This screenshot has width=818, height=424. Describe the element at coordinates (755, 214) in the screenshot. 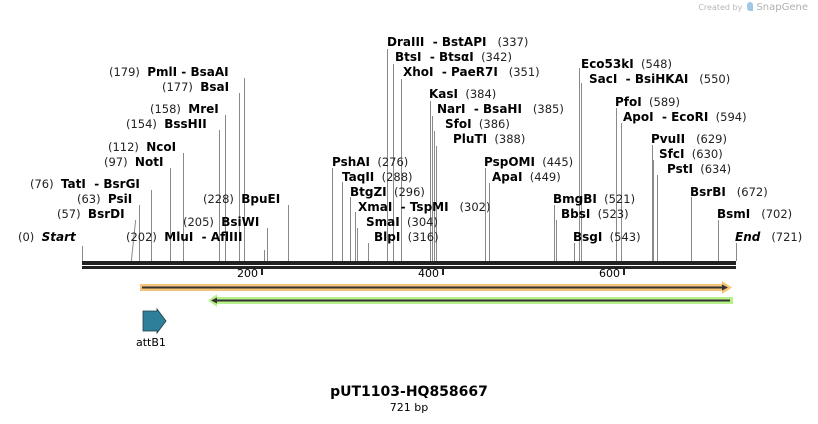

I see `site-label-bsmi: BsmI (702)` at that location.